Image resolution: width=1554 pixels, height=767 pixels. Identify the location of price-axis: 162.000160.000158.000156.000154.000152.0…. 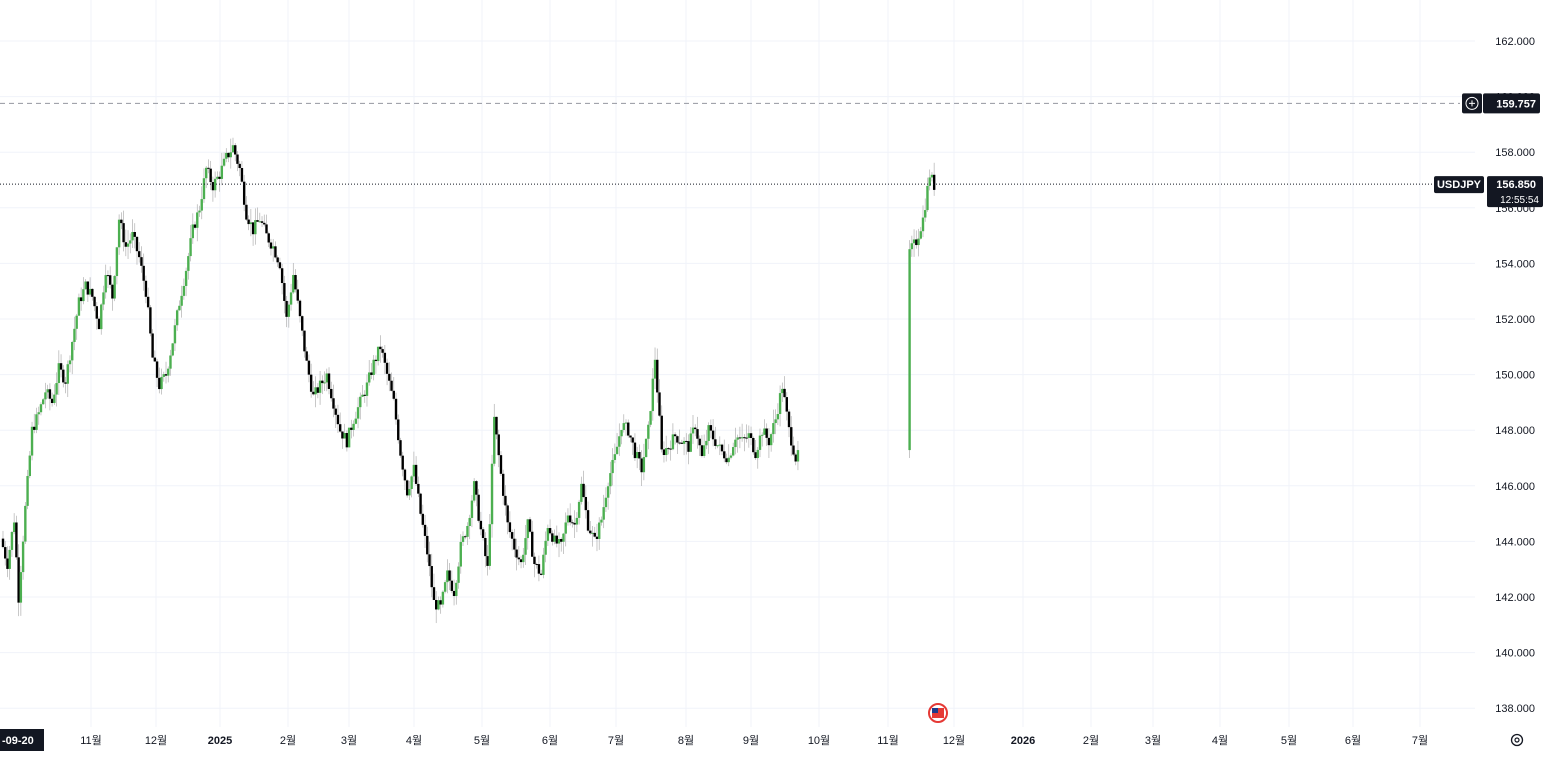
(1515, 375).